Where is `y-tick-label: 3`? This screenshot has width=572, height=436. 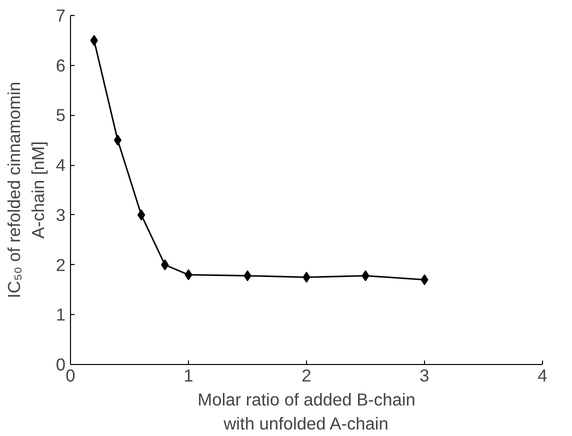 y-tick-label: 3 is located at coordinates (61, 214).